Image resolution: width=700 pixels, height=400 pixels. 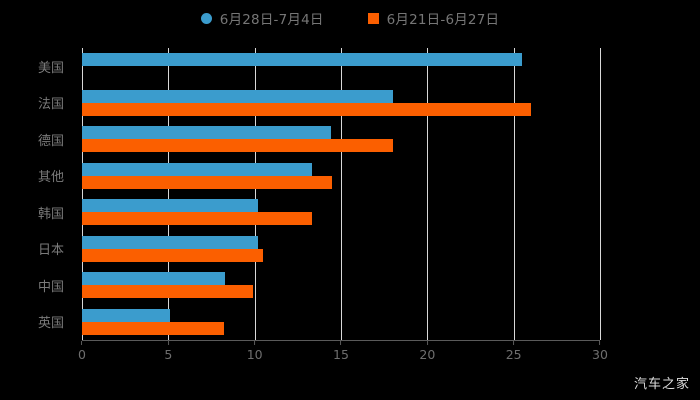 I want to click on x-tick-label: 5, so click(x=168, y=354).